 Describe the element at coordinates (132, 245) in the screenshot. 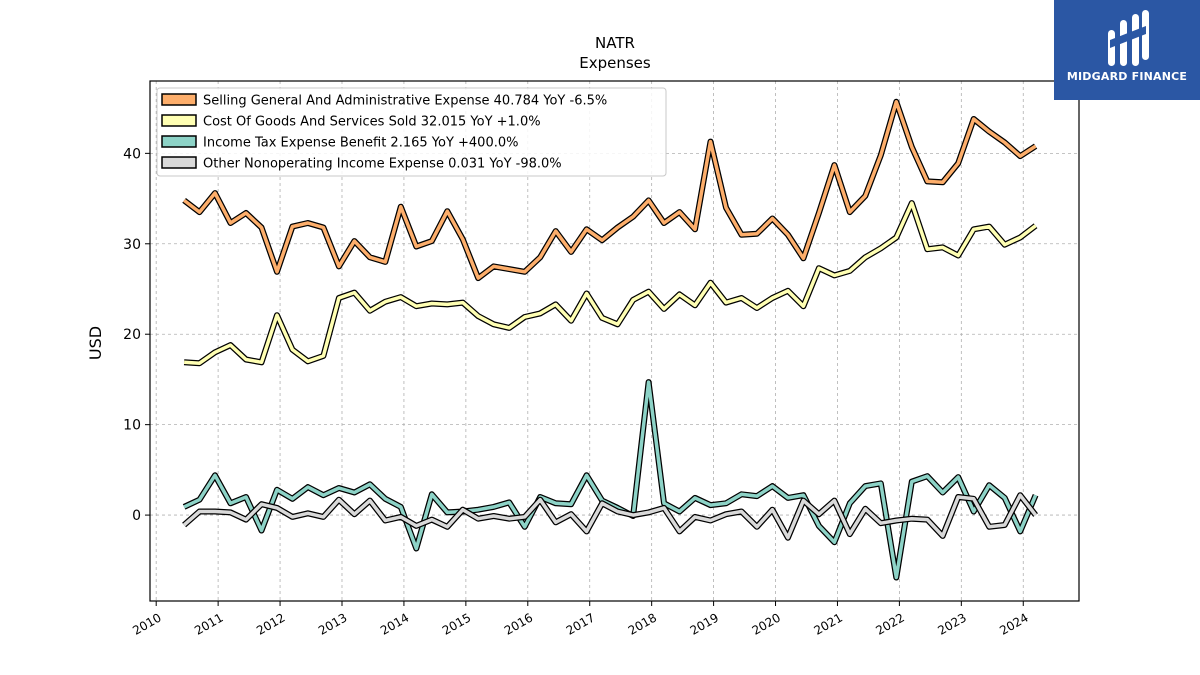

I see `y-tick-label: 30` at that location.